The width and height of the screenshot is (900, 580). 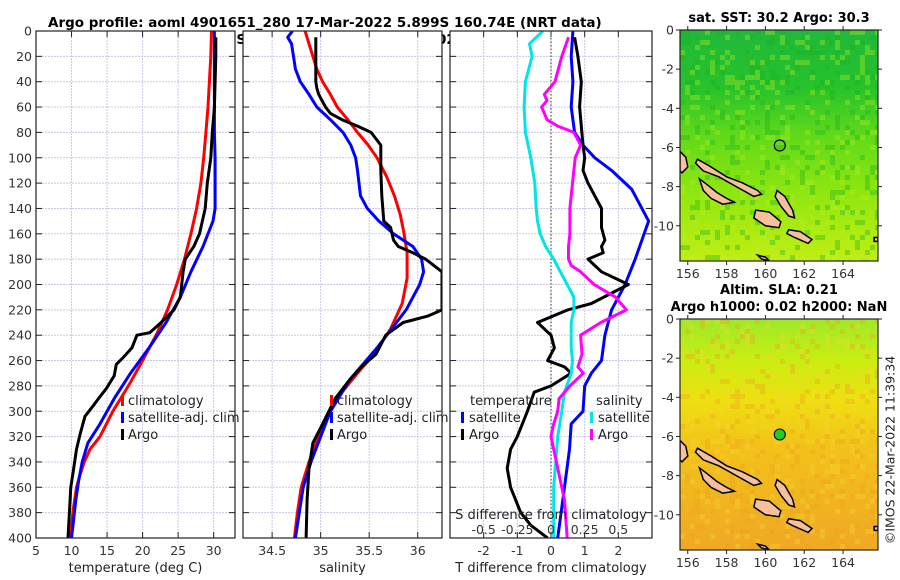 I want to click on legend-swatch, so click(x=122, y=417).